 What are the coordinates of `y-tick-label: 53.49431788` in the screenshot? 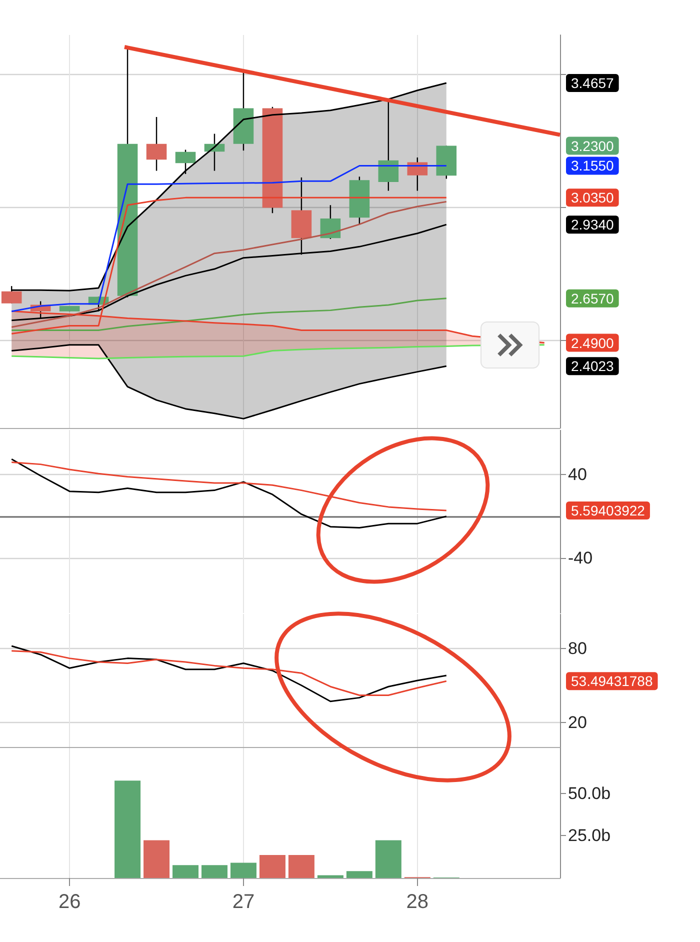 It's located at (612, 681).